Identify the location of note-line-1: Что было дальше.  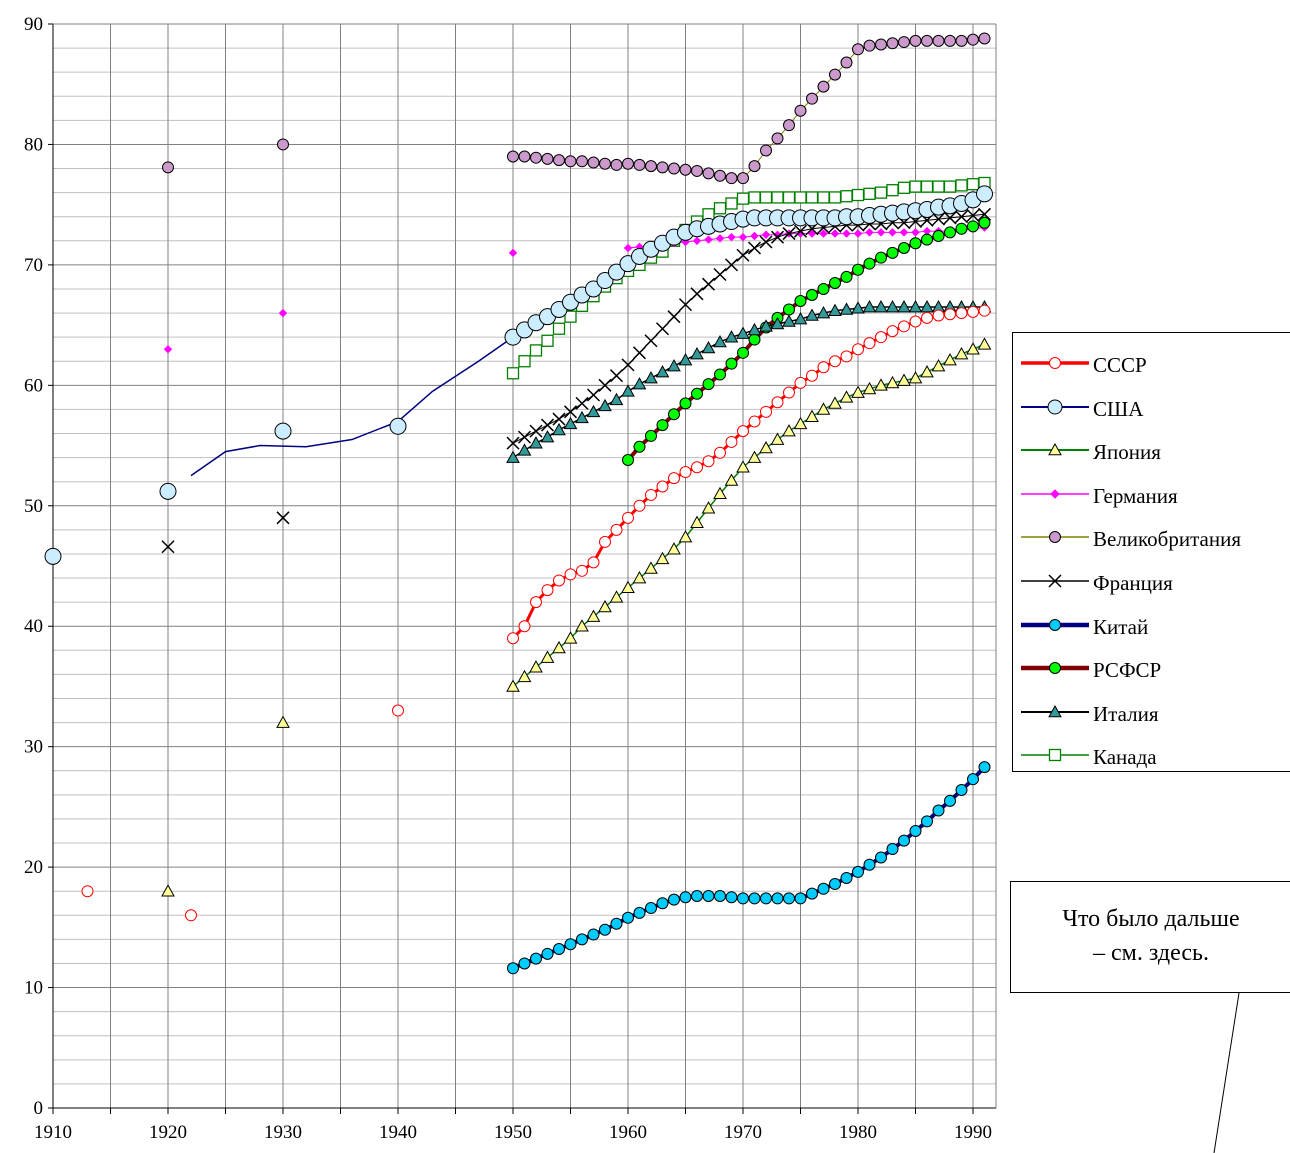
(1151, 919).